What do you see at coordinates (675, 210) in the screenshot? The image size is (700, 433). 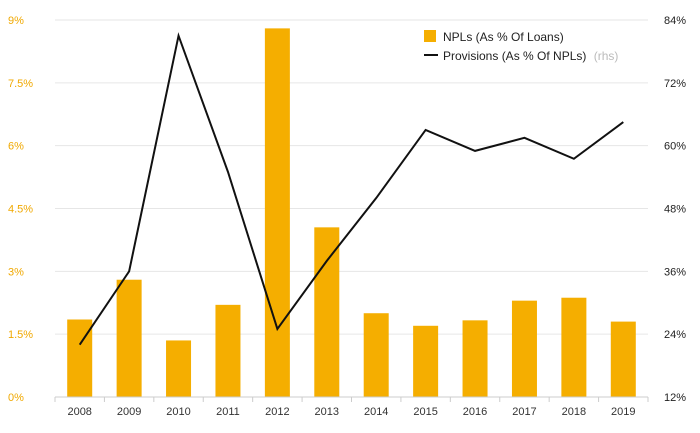 I see `right-axis-tick-label: 48%` at bounding box center [675, 210].